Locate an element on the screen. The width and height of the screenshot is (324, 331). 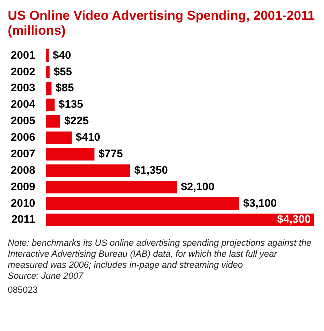
y-tick-label: 2006 is located at coordinates (23, 138).